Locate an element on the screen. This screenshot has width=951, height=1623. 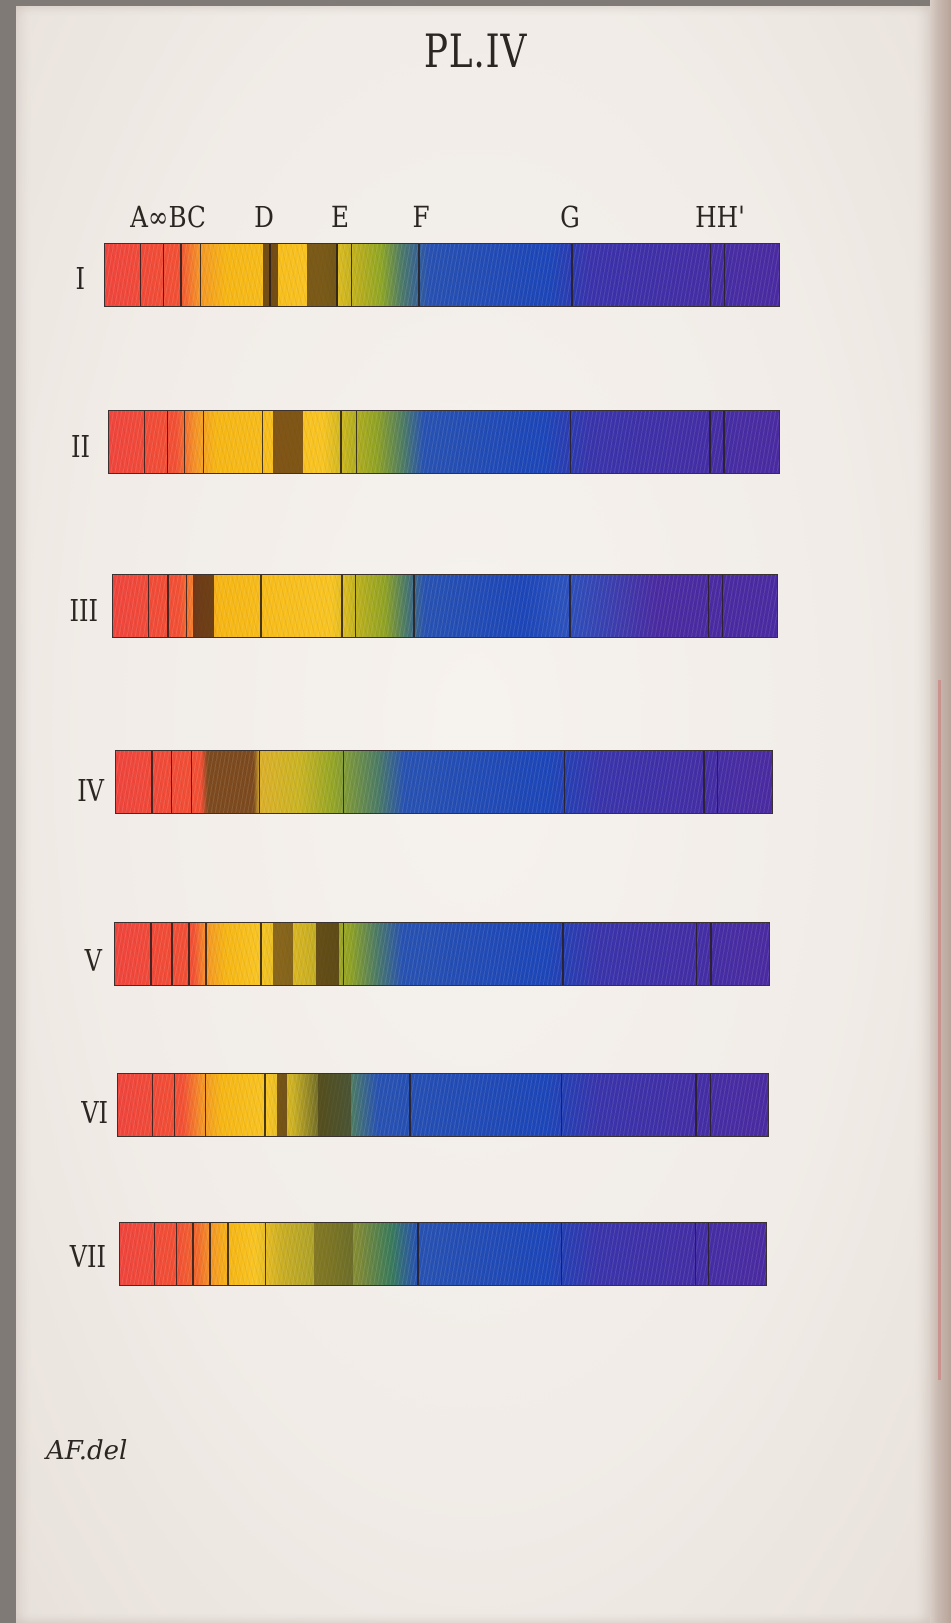
page-edge-stain is located at coordinates (939, 1030).